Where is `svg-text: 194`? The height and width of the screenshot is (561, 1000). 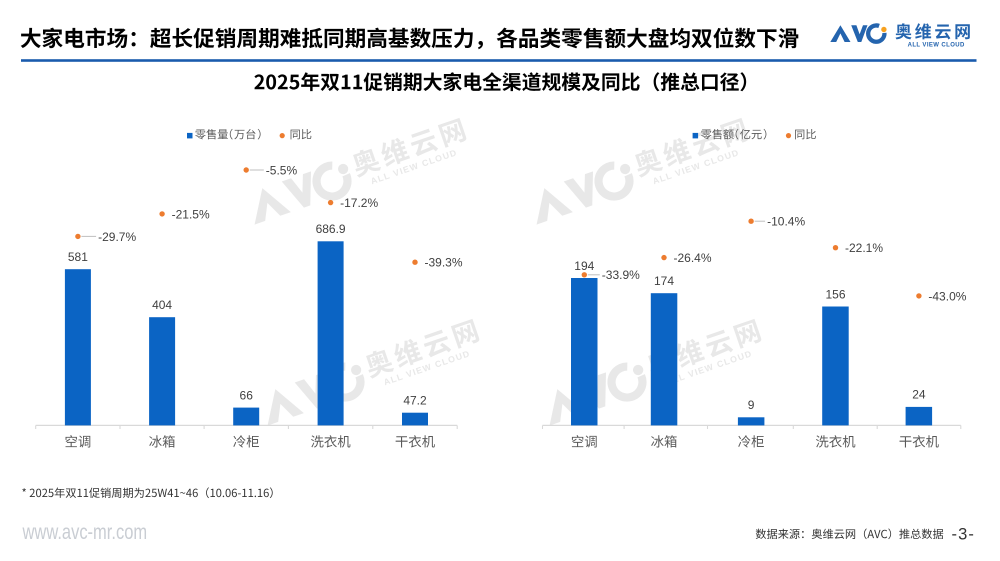 svg-text: 194 is located at coordinates (584, 266).